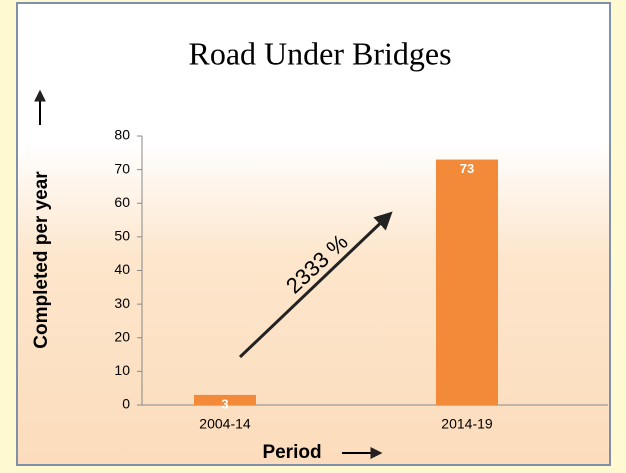  Describe the element at coordinates (319, 53) in the screenshot. I see `chart-title: Road Under Bridges` at that location.